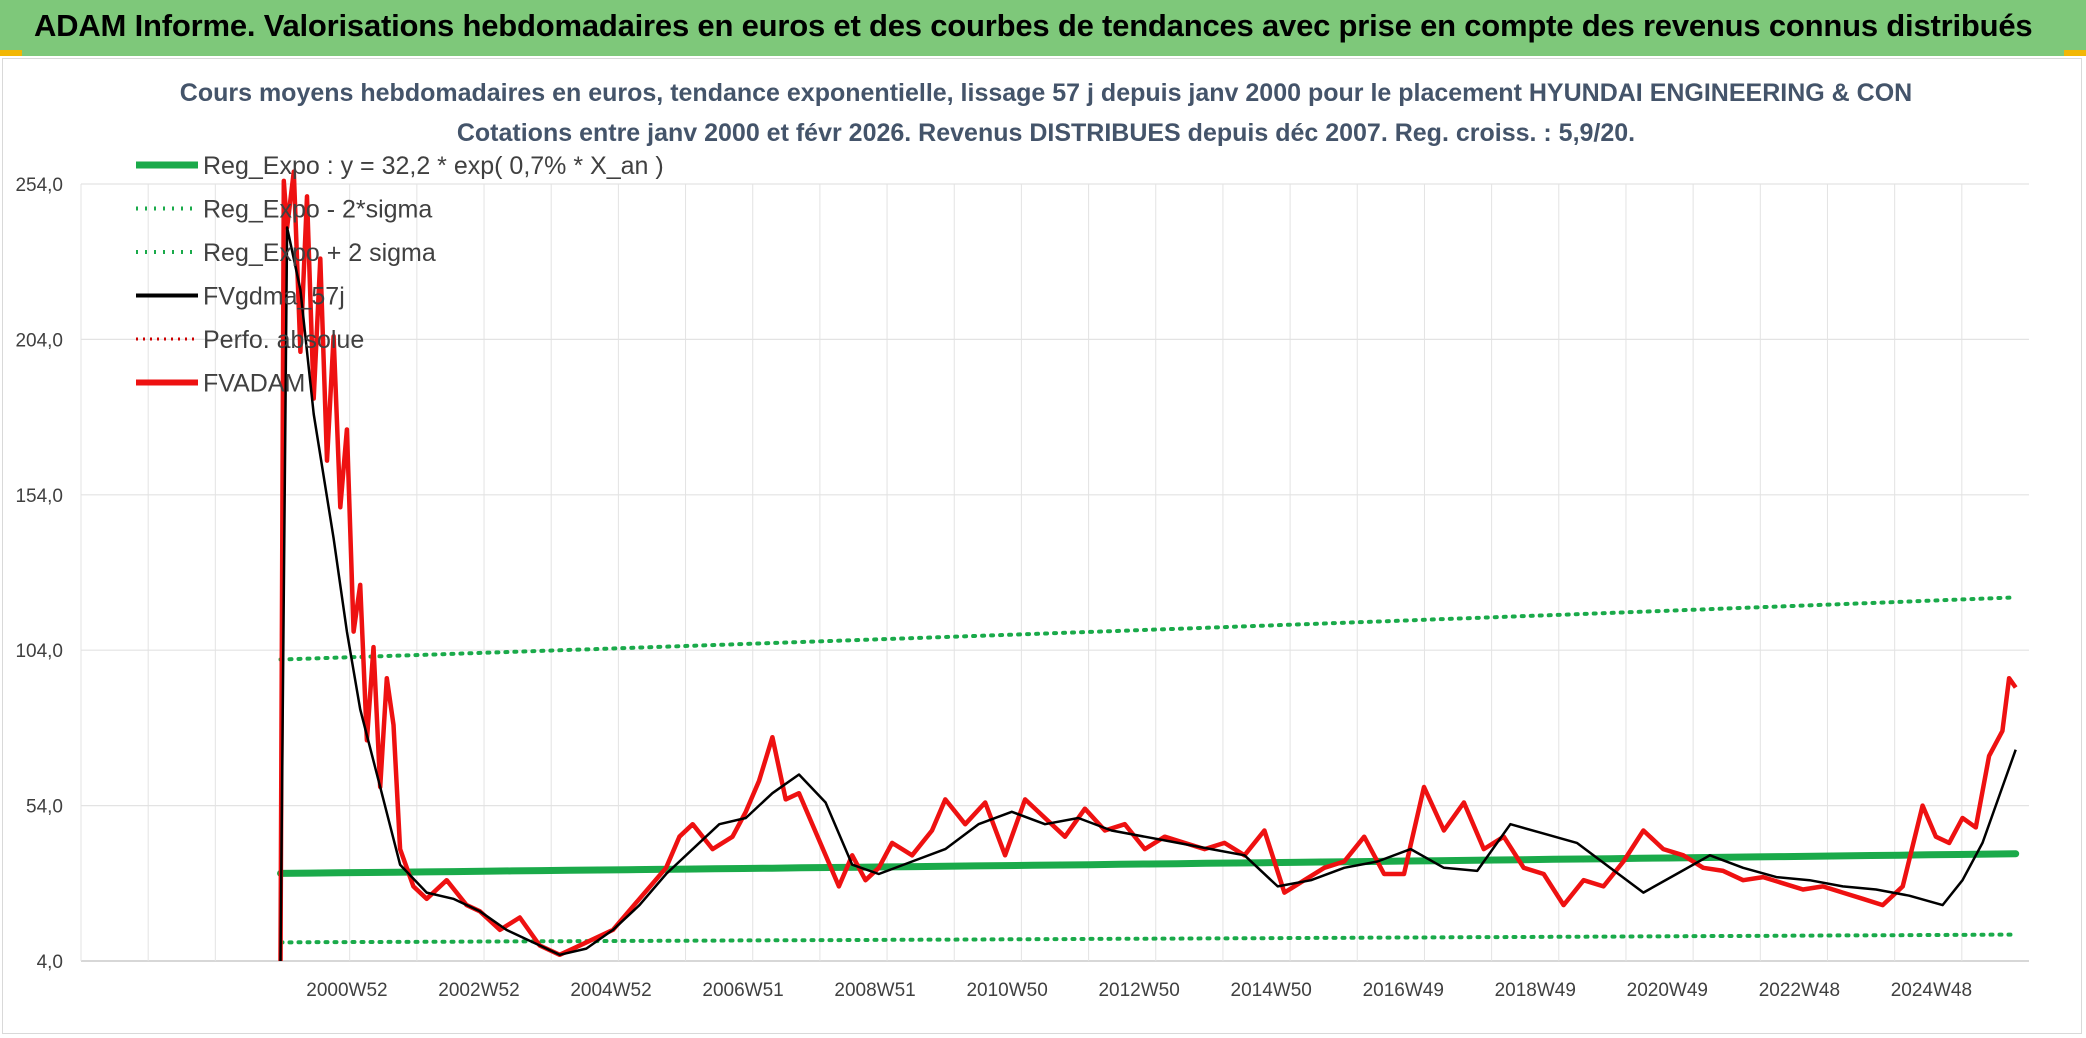  Describe the element at coordinates (1006, 990) in the screenshot. I see `x-tick-label: 2010W50` at that location.